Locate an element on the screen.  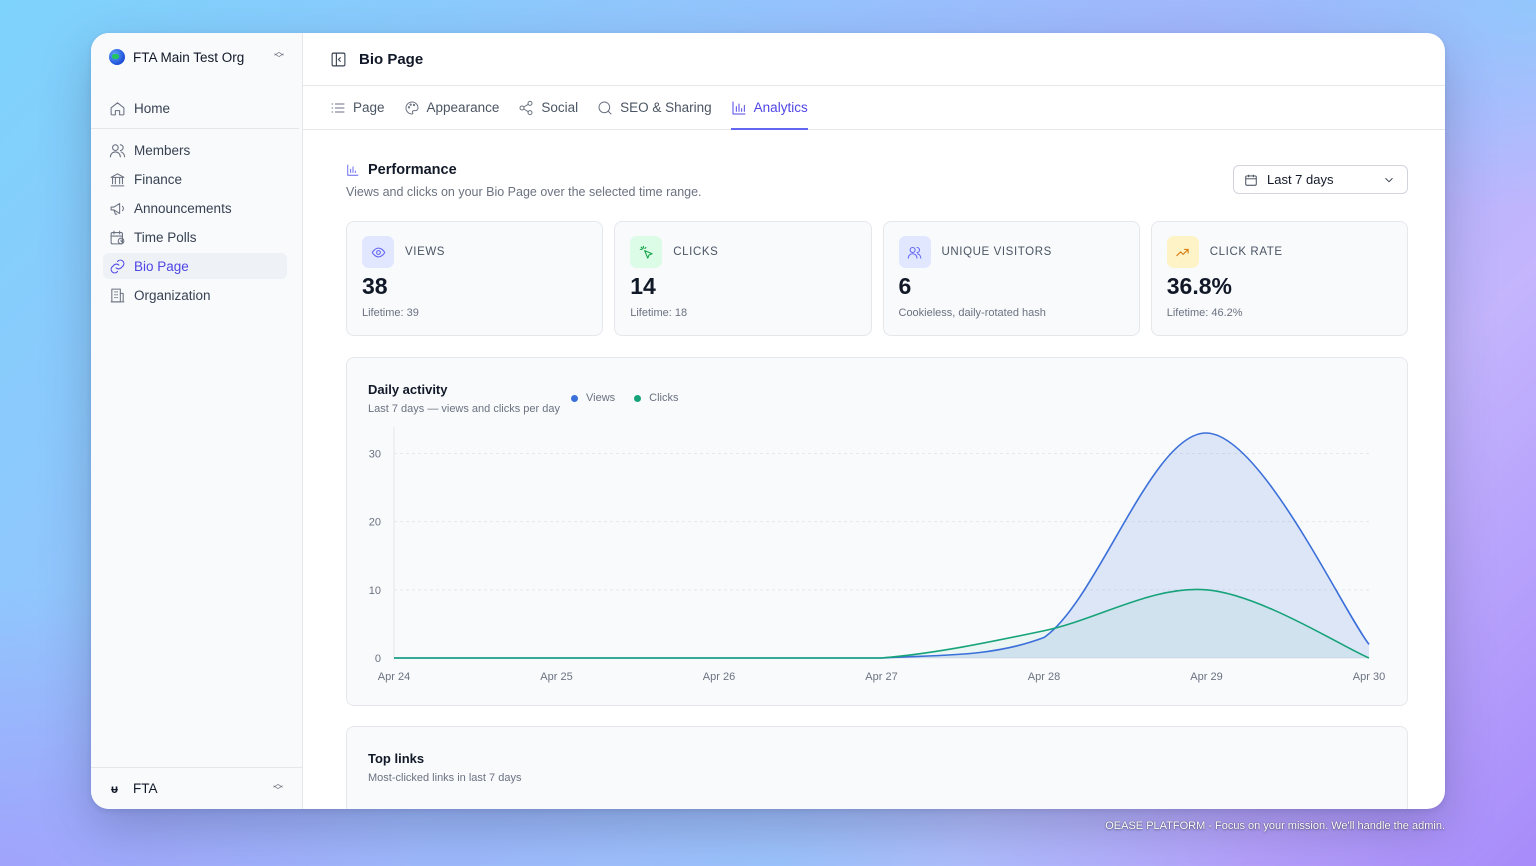
y-tick-label: 20 is located at coordinates (375, 523).